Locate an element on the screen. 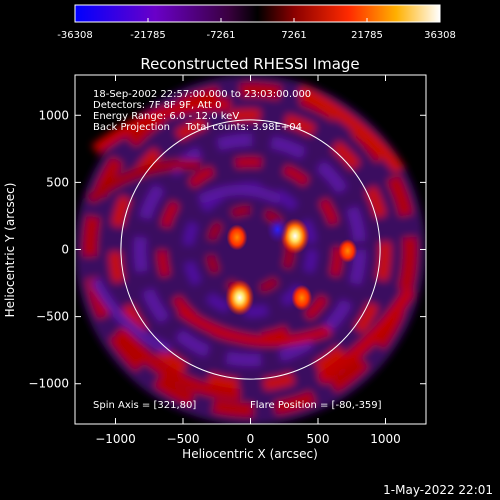 The width and height of the screenshot is (500, 500). info-line: Back Projection Total counts: 3.98E+04 is located at coordinates (197, 127).